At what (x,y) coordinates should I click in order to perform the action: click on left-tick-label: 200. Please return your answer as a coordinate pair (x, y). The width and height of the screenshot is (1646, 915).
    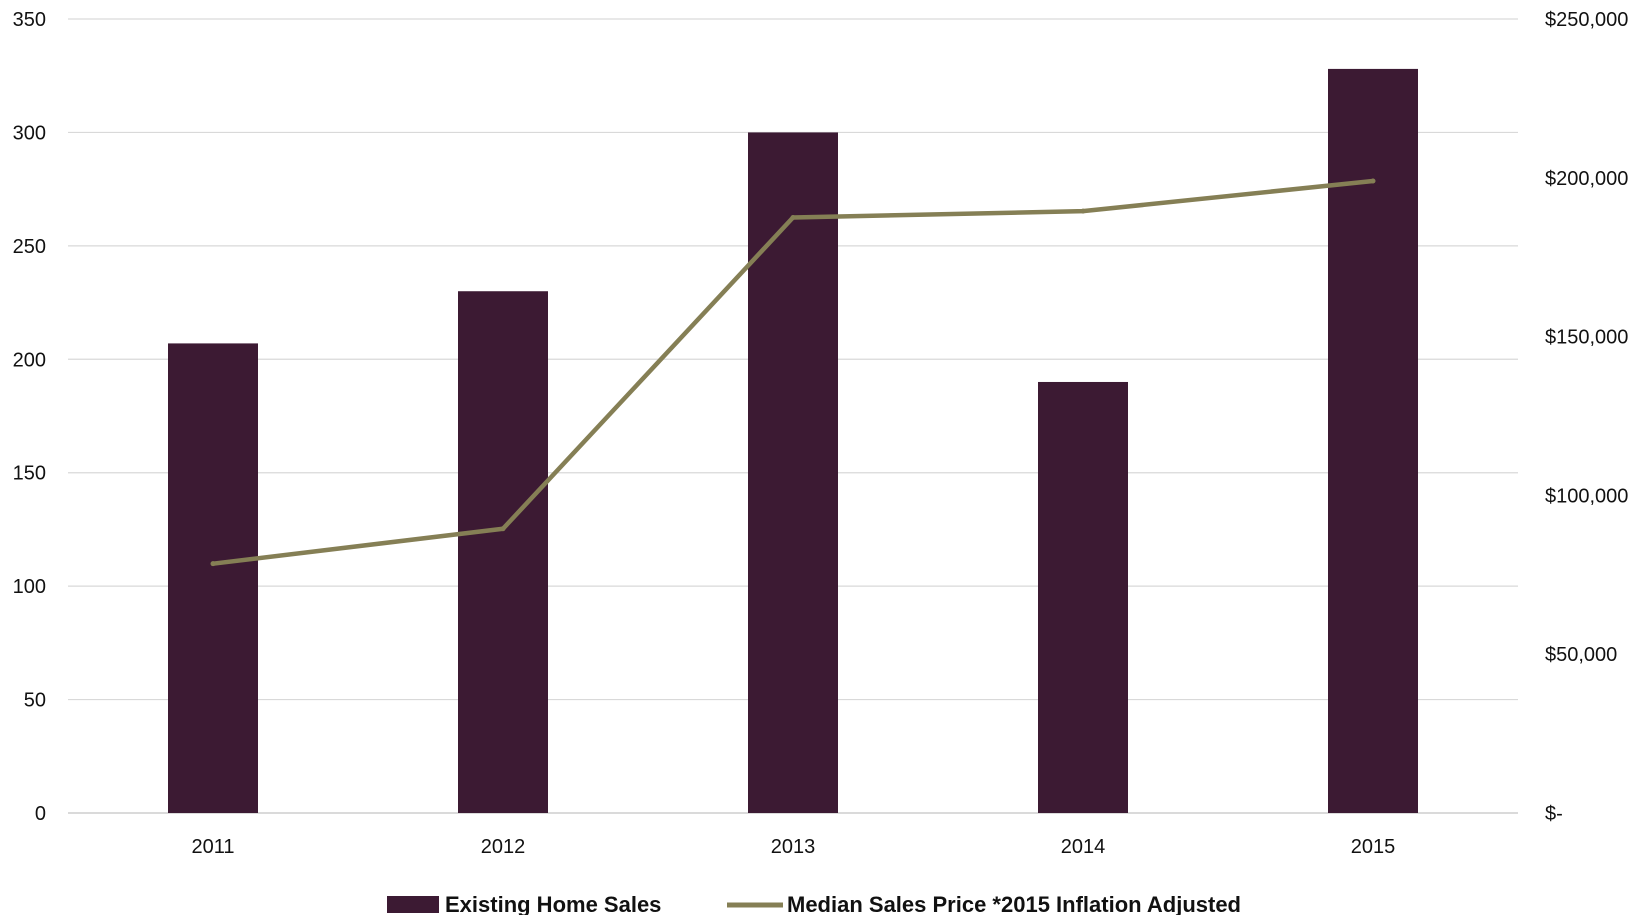
    Looking at the image, I should click on (29, 360).